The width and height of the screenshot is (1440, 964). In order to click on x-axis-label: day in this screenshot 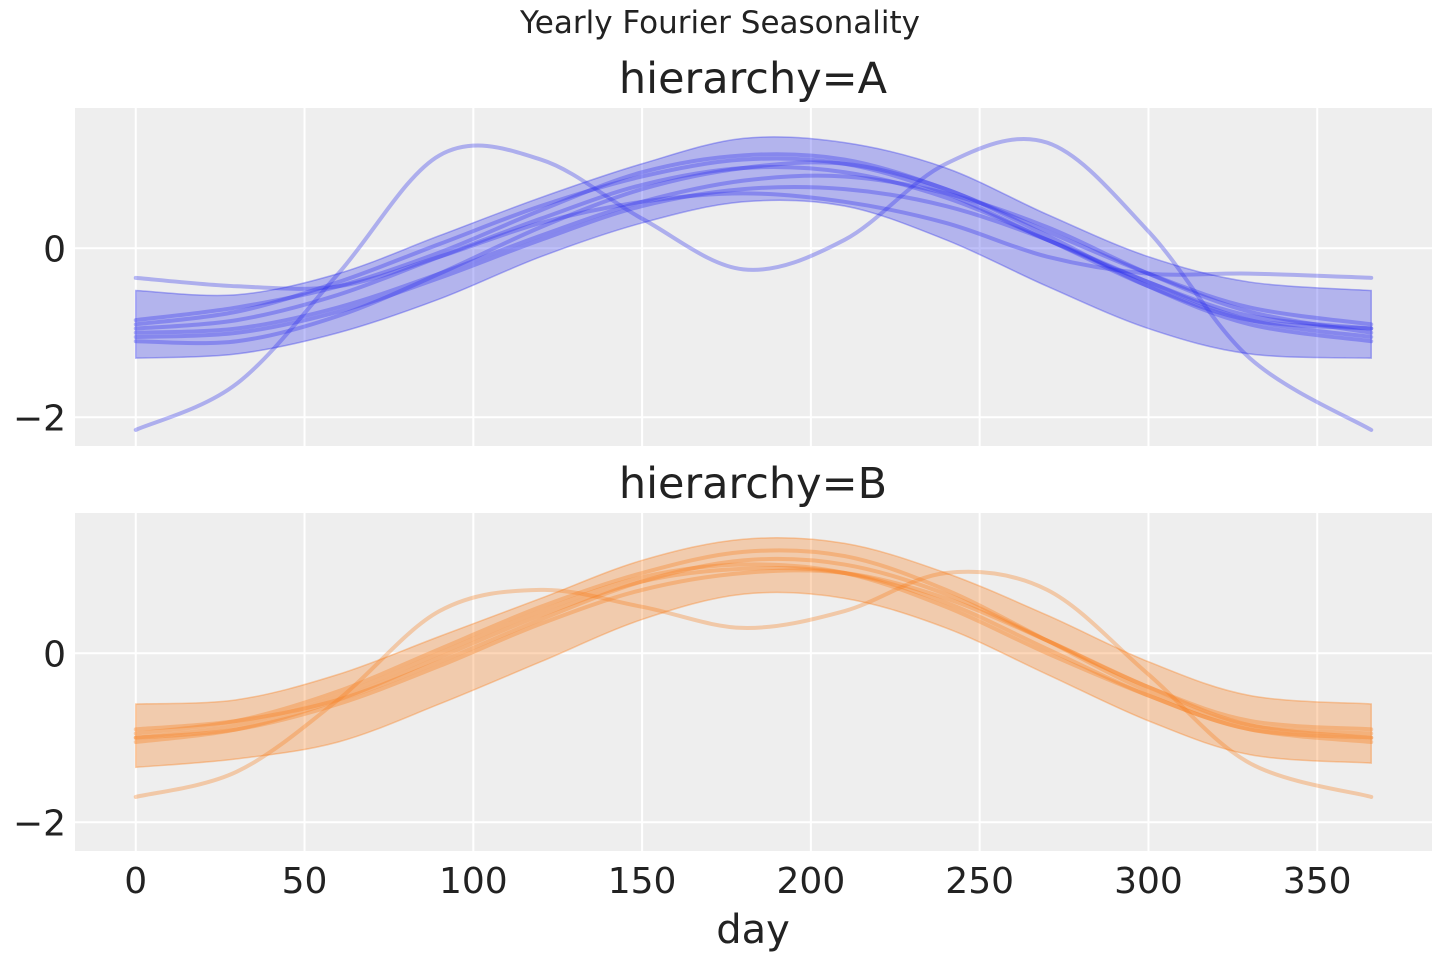, I will do `click(753, 930)`.